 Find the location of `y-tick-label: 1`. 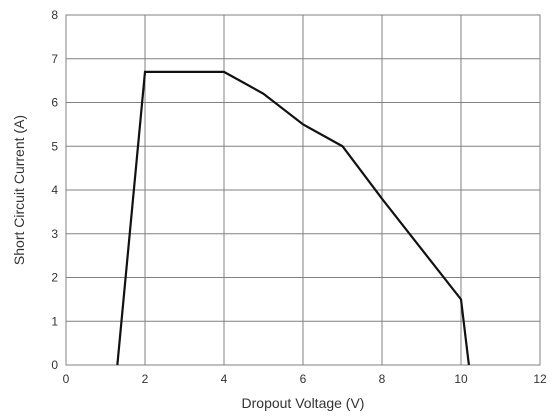

y-tick-label: 1 is located at coordinates (54, 321).